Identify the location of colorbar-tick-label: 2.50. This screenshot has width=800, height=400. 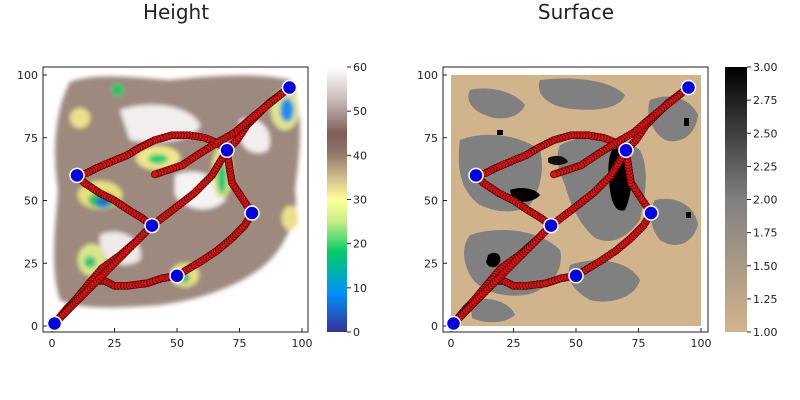
(765, 133).